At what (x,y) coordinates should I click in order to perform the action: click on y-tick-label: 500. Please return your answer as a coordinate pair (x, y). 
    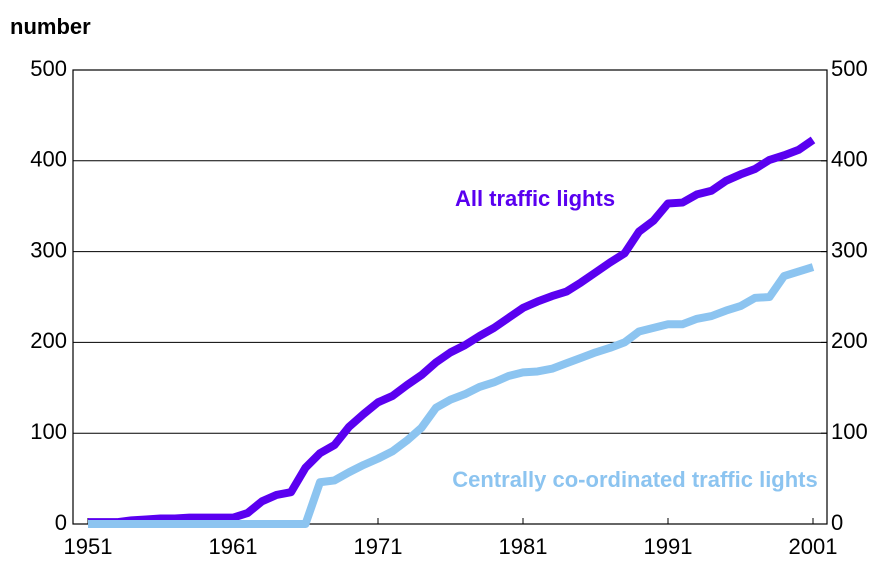
    Looking at the image, I should click on (48, 68).